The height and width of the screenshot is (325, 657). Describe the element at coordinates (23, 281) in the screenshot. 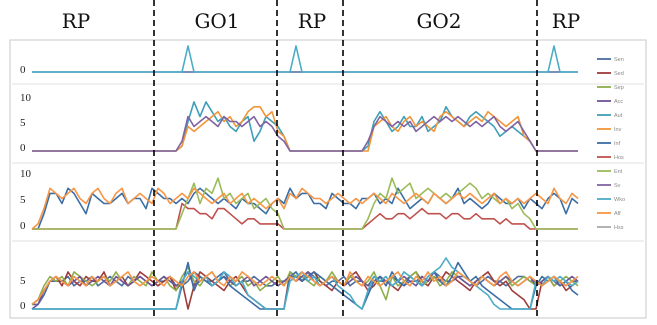

I see `panel-4-tick-5: 5` at that location.